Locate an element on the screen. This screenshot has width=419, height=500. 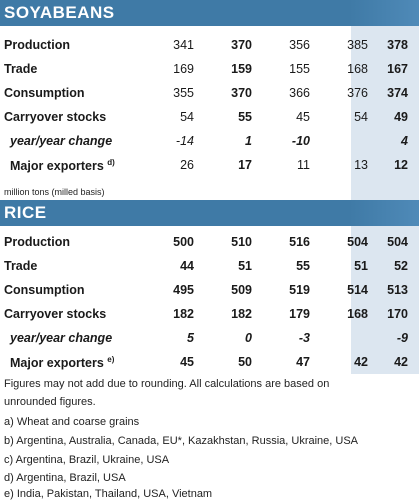
table-row: Production 341 370 356 385 378 is located at coordinates (206, 45).